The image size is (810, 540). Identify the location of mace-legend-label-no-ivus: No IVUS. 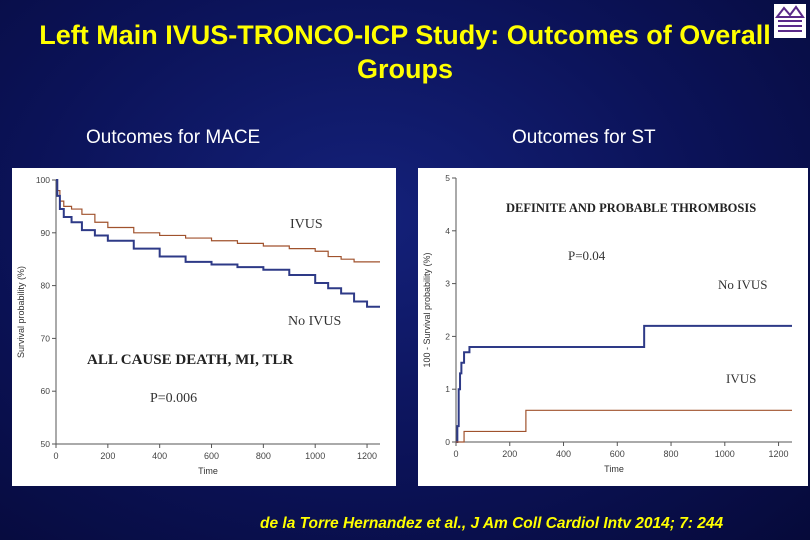
(314, 321).